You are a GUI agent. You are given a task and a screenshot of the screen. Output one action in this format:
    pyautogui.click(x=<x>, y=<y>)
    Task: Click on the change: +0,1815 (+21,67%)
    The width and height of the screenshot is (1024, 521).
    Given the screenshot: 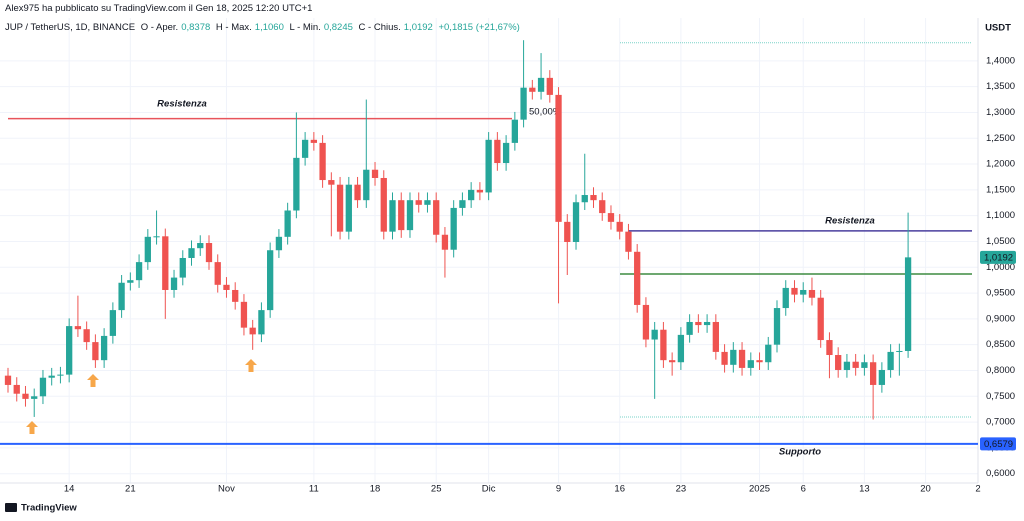 What is the action you would take?
    pyautogui.click(x=479, y=27)
    